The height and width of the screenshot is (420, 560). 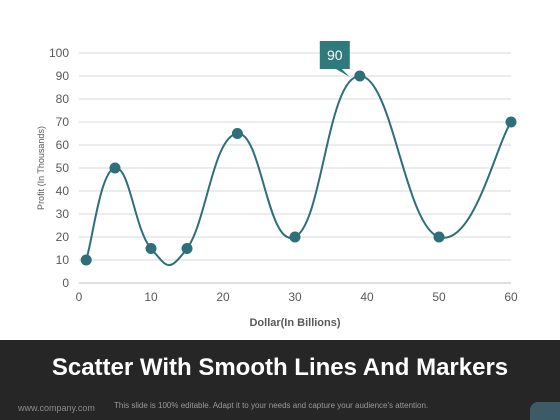 I want to click on callout-box, so click(x=334, y=59).